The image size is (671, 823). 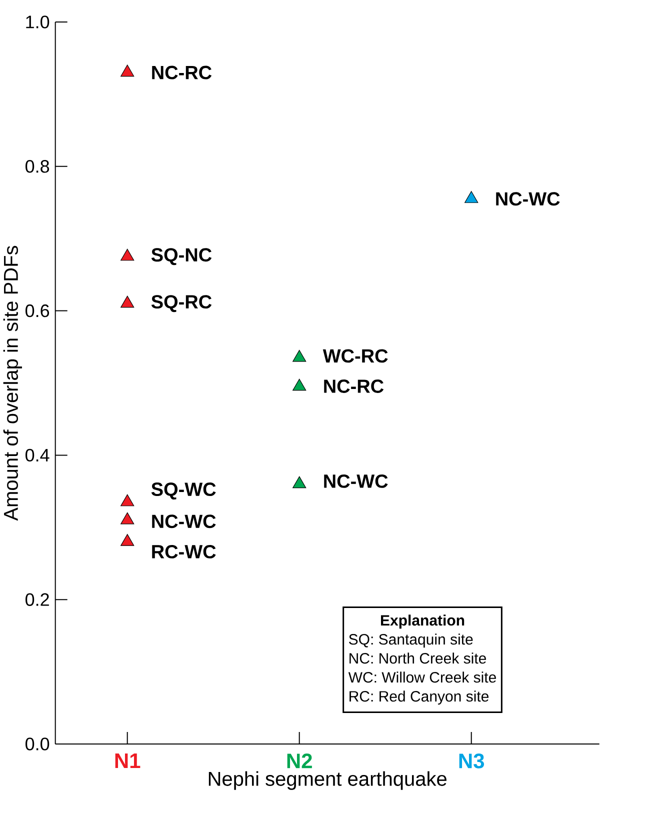 What do you see at coordinates (37, 744) in the screenshot?
I see `y-tick-label: 0.0` at bounding box center [37, 744].